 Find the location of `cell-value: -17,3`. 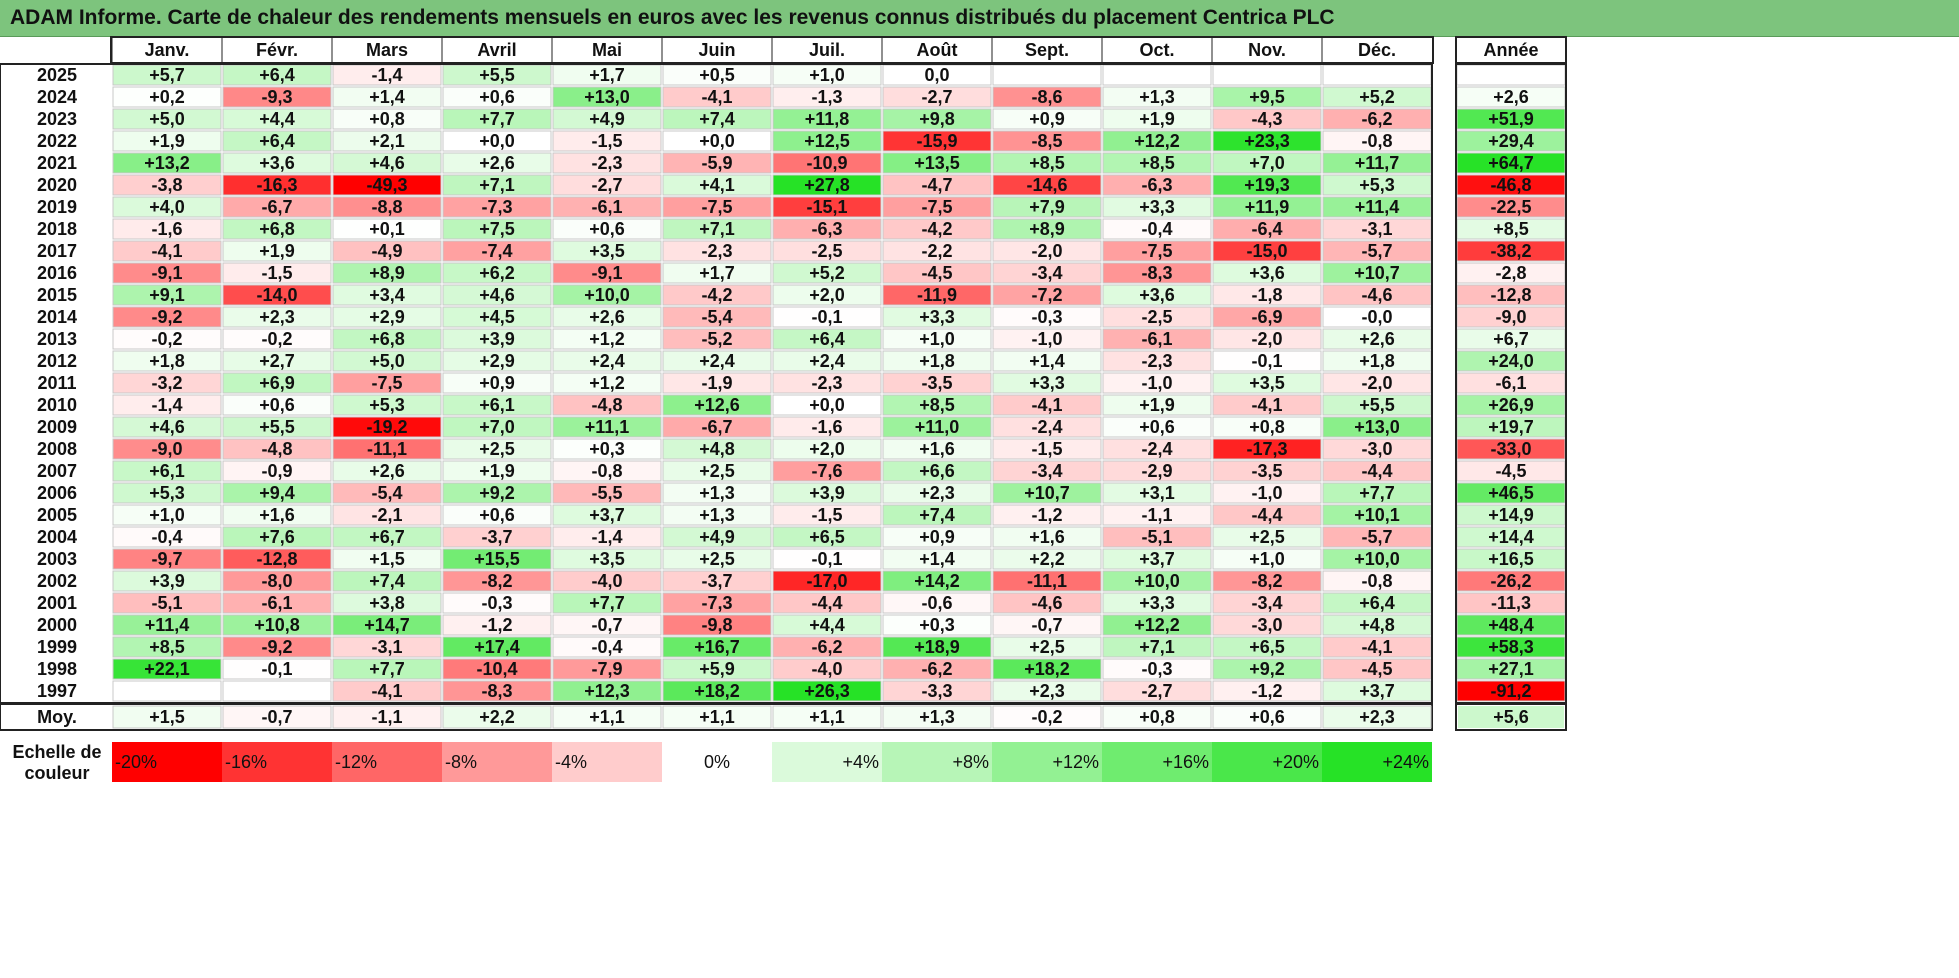

cell-value: -17,3 is located at coordinates (1266, 449).